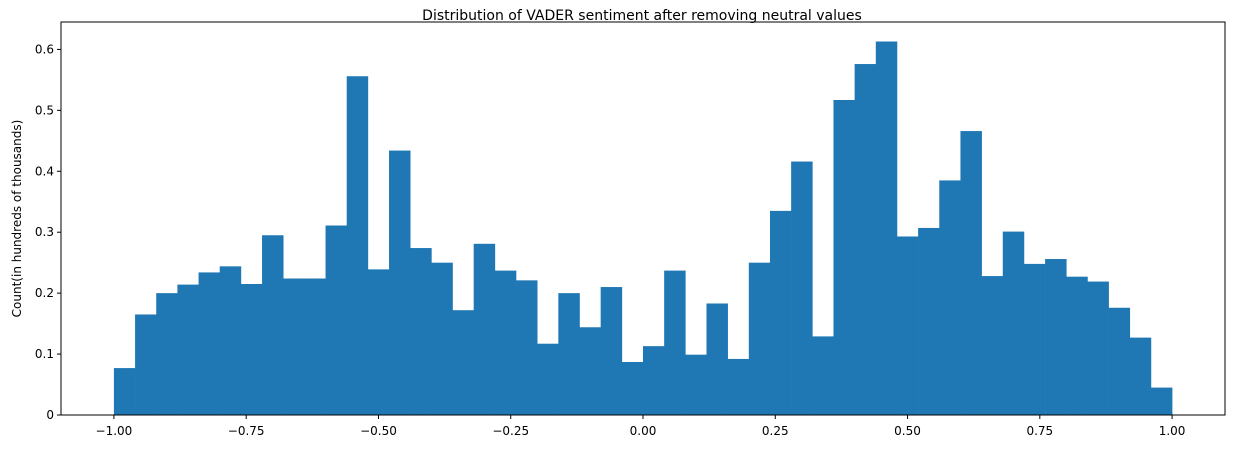 The height and width of the screenshot is (449, 1233). What do you see at coordinates (44, 232) in the screenshot?
I see `y-tick-label: 0.3` at bounding box center [44, 232].